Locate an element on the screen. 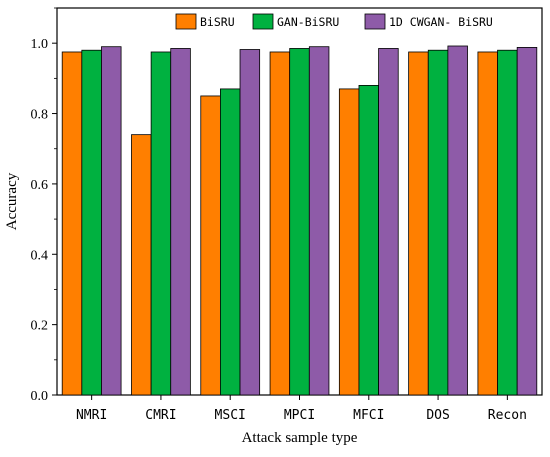  bar-1d-cwgan-bisru-mpci is located at coordinates (319, 221).